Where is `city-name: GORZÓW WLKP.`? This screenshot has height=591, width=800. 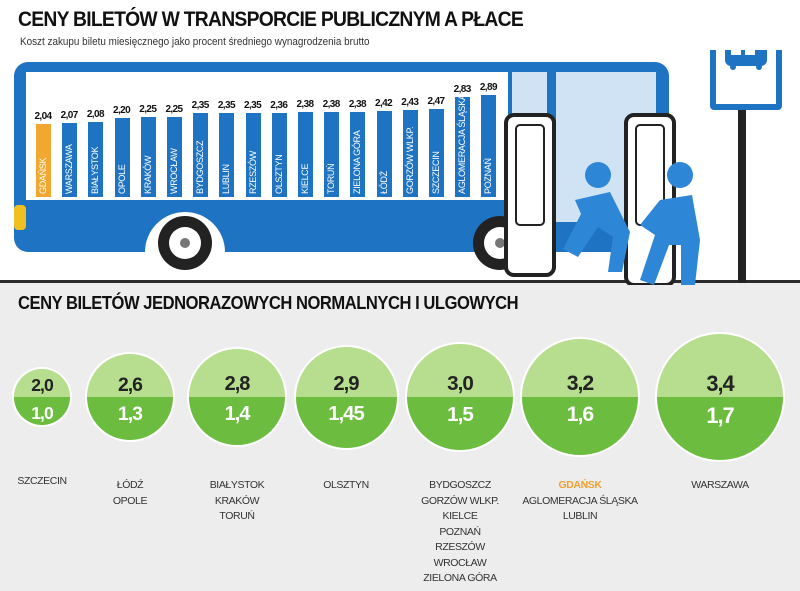 city-name: GORZÓW WLKP. is located at coordinates (460, 500).